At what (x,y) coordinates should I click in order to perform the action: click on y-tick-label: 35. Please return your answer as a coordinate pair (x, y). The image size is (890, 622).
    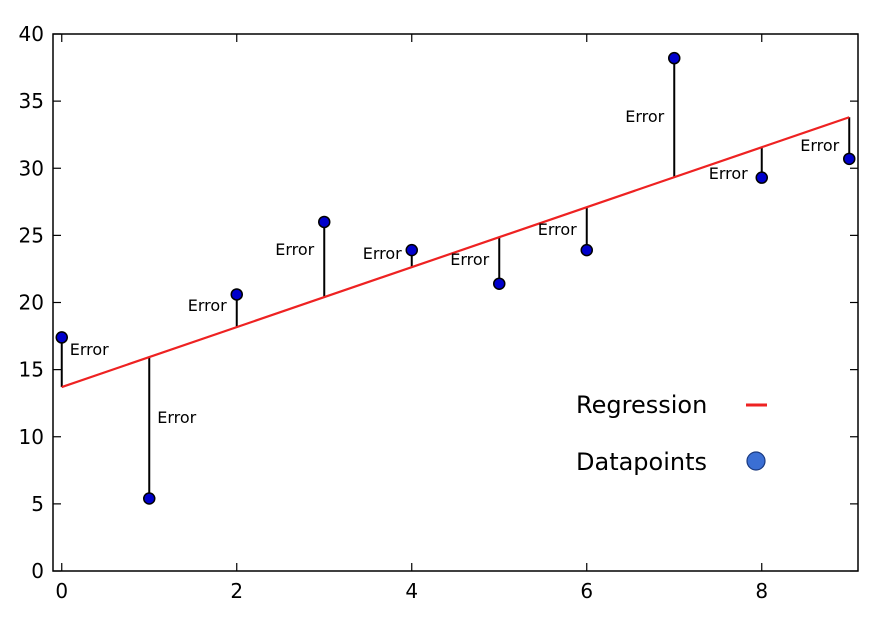
    Looking at the image, I should click on (31, 101).